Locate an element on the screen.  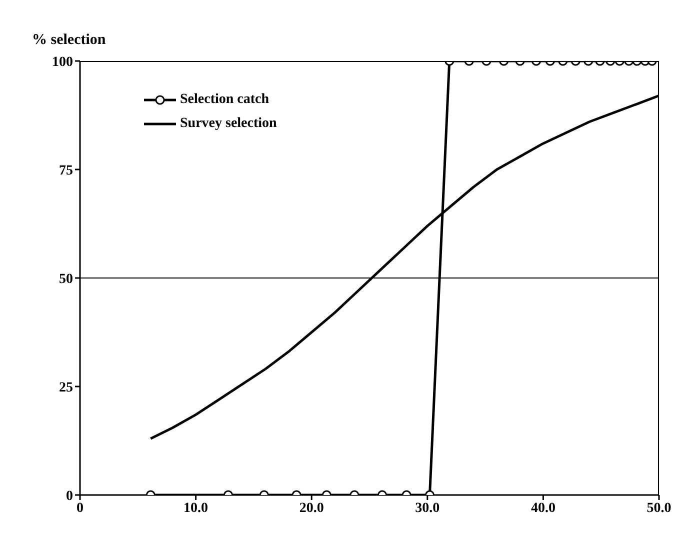
y-tick-label: 0 is located at coordinates (69, 496).